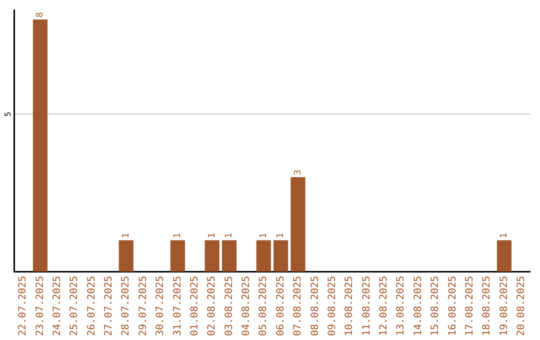  Describe the element at coordinates (436, 306) in the screenshot. I see `x-tick-label: 15.08.2025` at that location.